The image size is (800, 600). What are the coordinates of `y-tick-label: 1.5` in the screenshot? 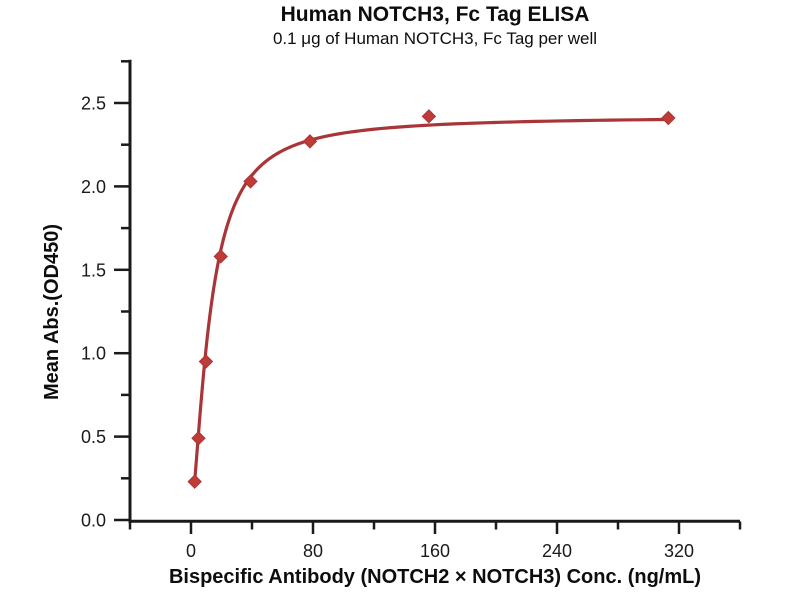 It's located at (93, 270).